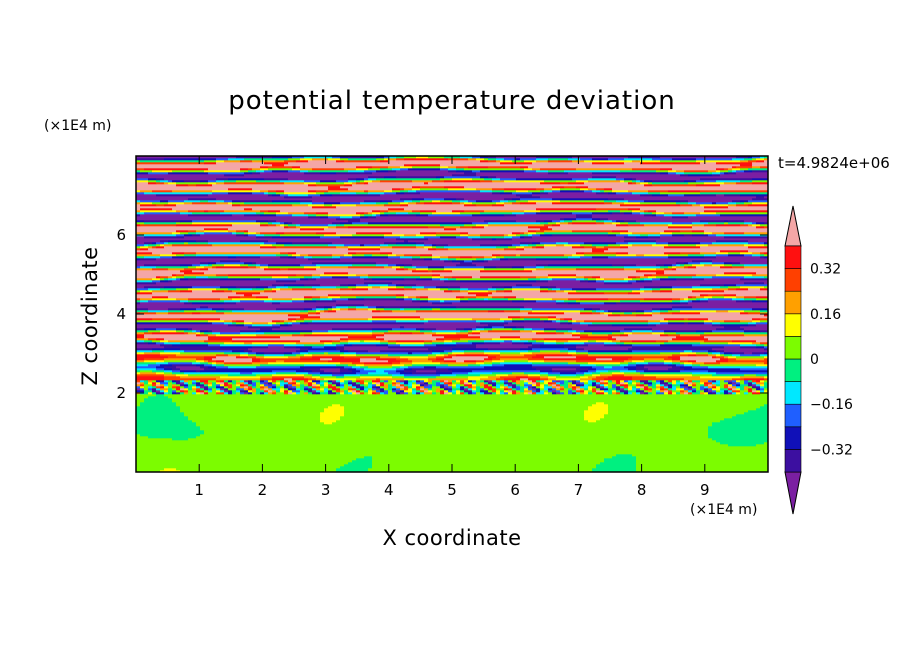  I want to click on colorbar-tick-label: −0.32, so click(831, 450).